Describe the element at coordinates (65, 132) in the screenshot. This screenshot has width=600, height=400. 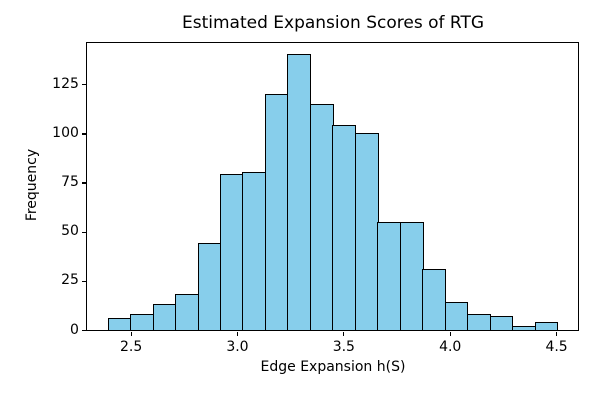
I see `y-tick-label: 100` at that location.